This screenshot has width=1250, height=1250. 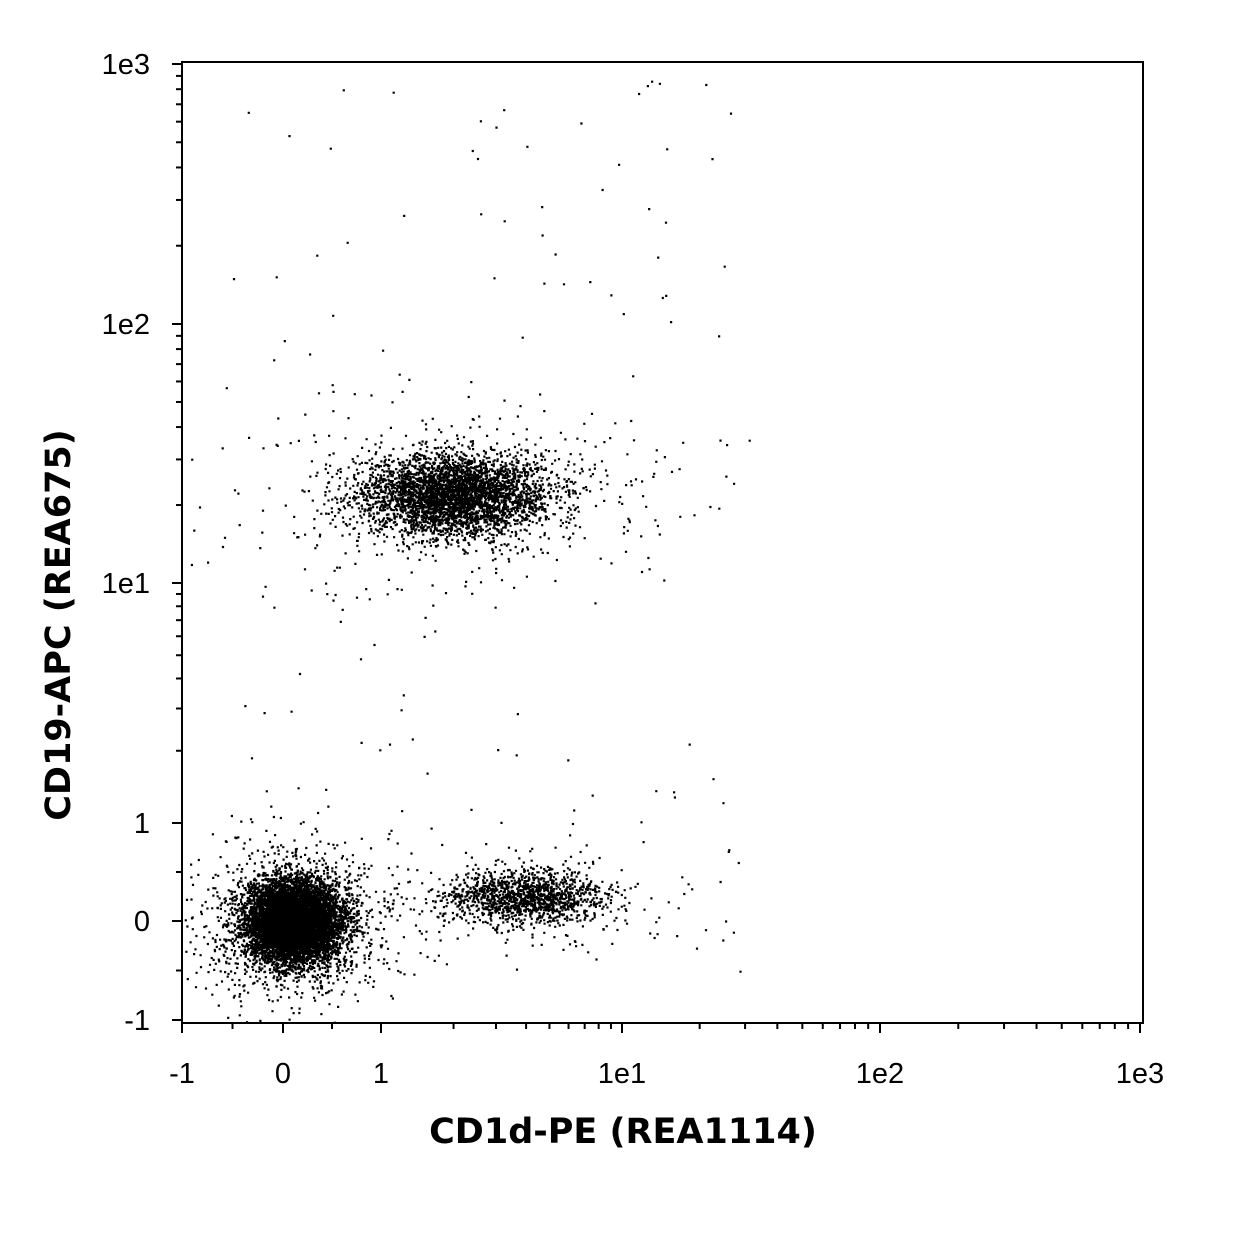 What do you see at coordinates (126, 584) in the screenshot?
I see `y-tick-label: 1e1` at bounding box center [126, 584].